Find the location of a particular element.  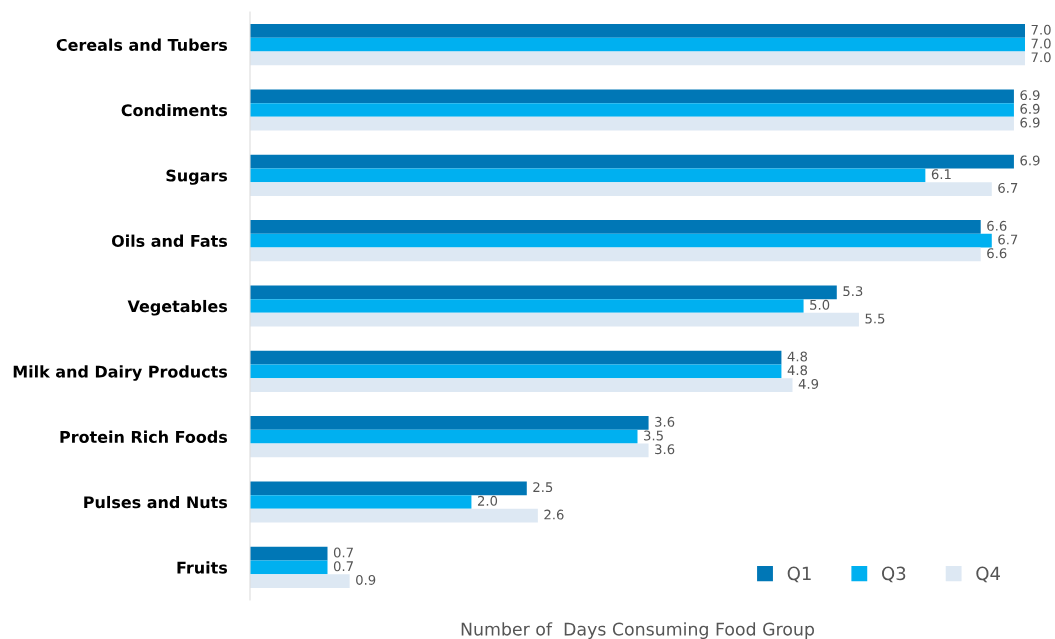

legend-label: Q3 is located at coordinates (894, 574).